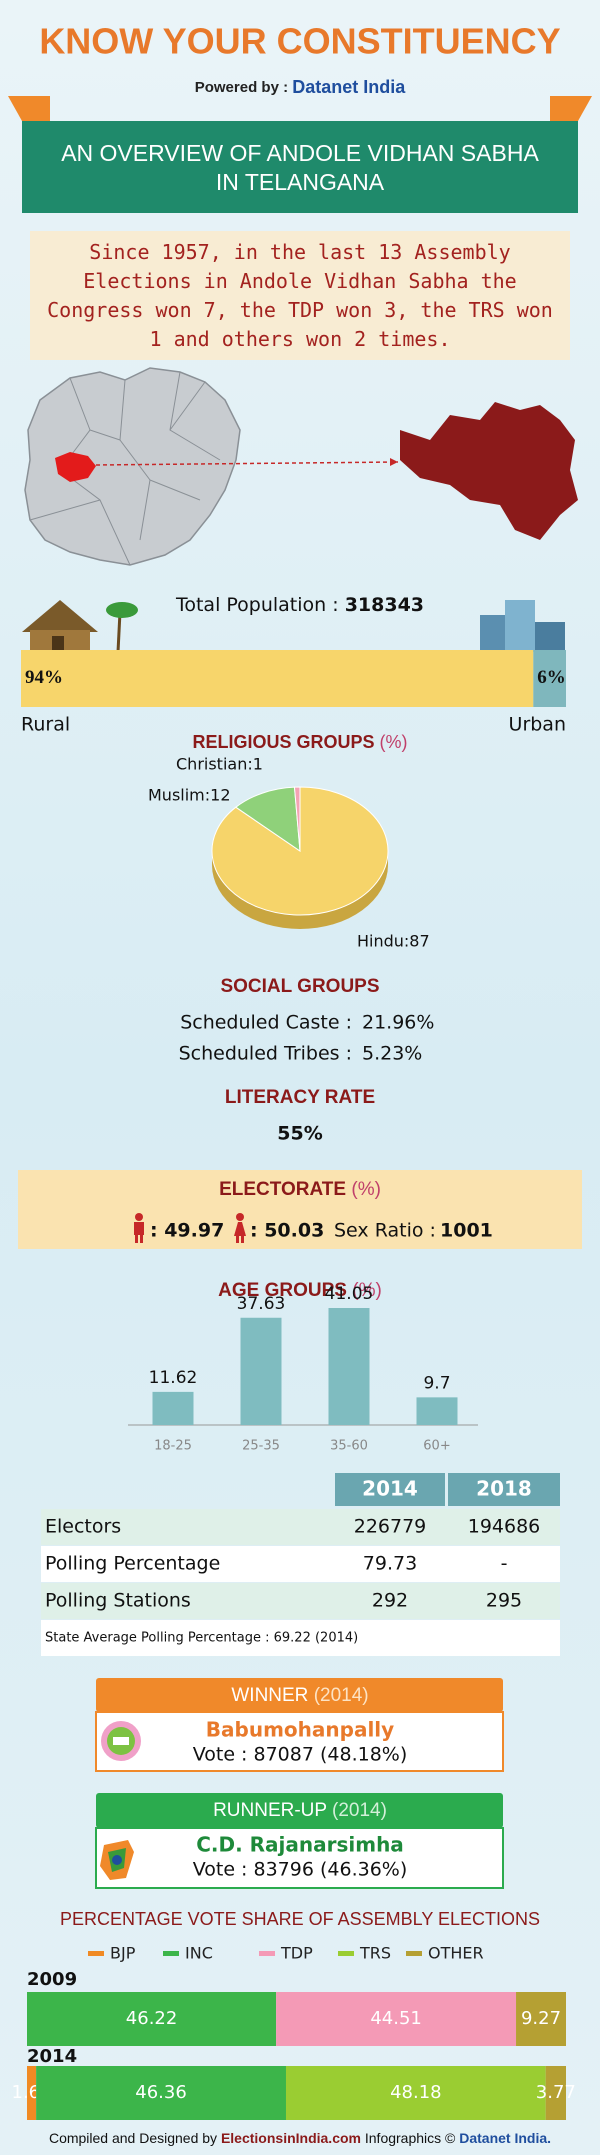  I want to click on year-label: 2009, so click(52, 1979).